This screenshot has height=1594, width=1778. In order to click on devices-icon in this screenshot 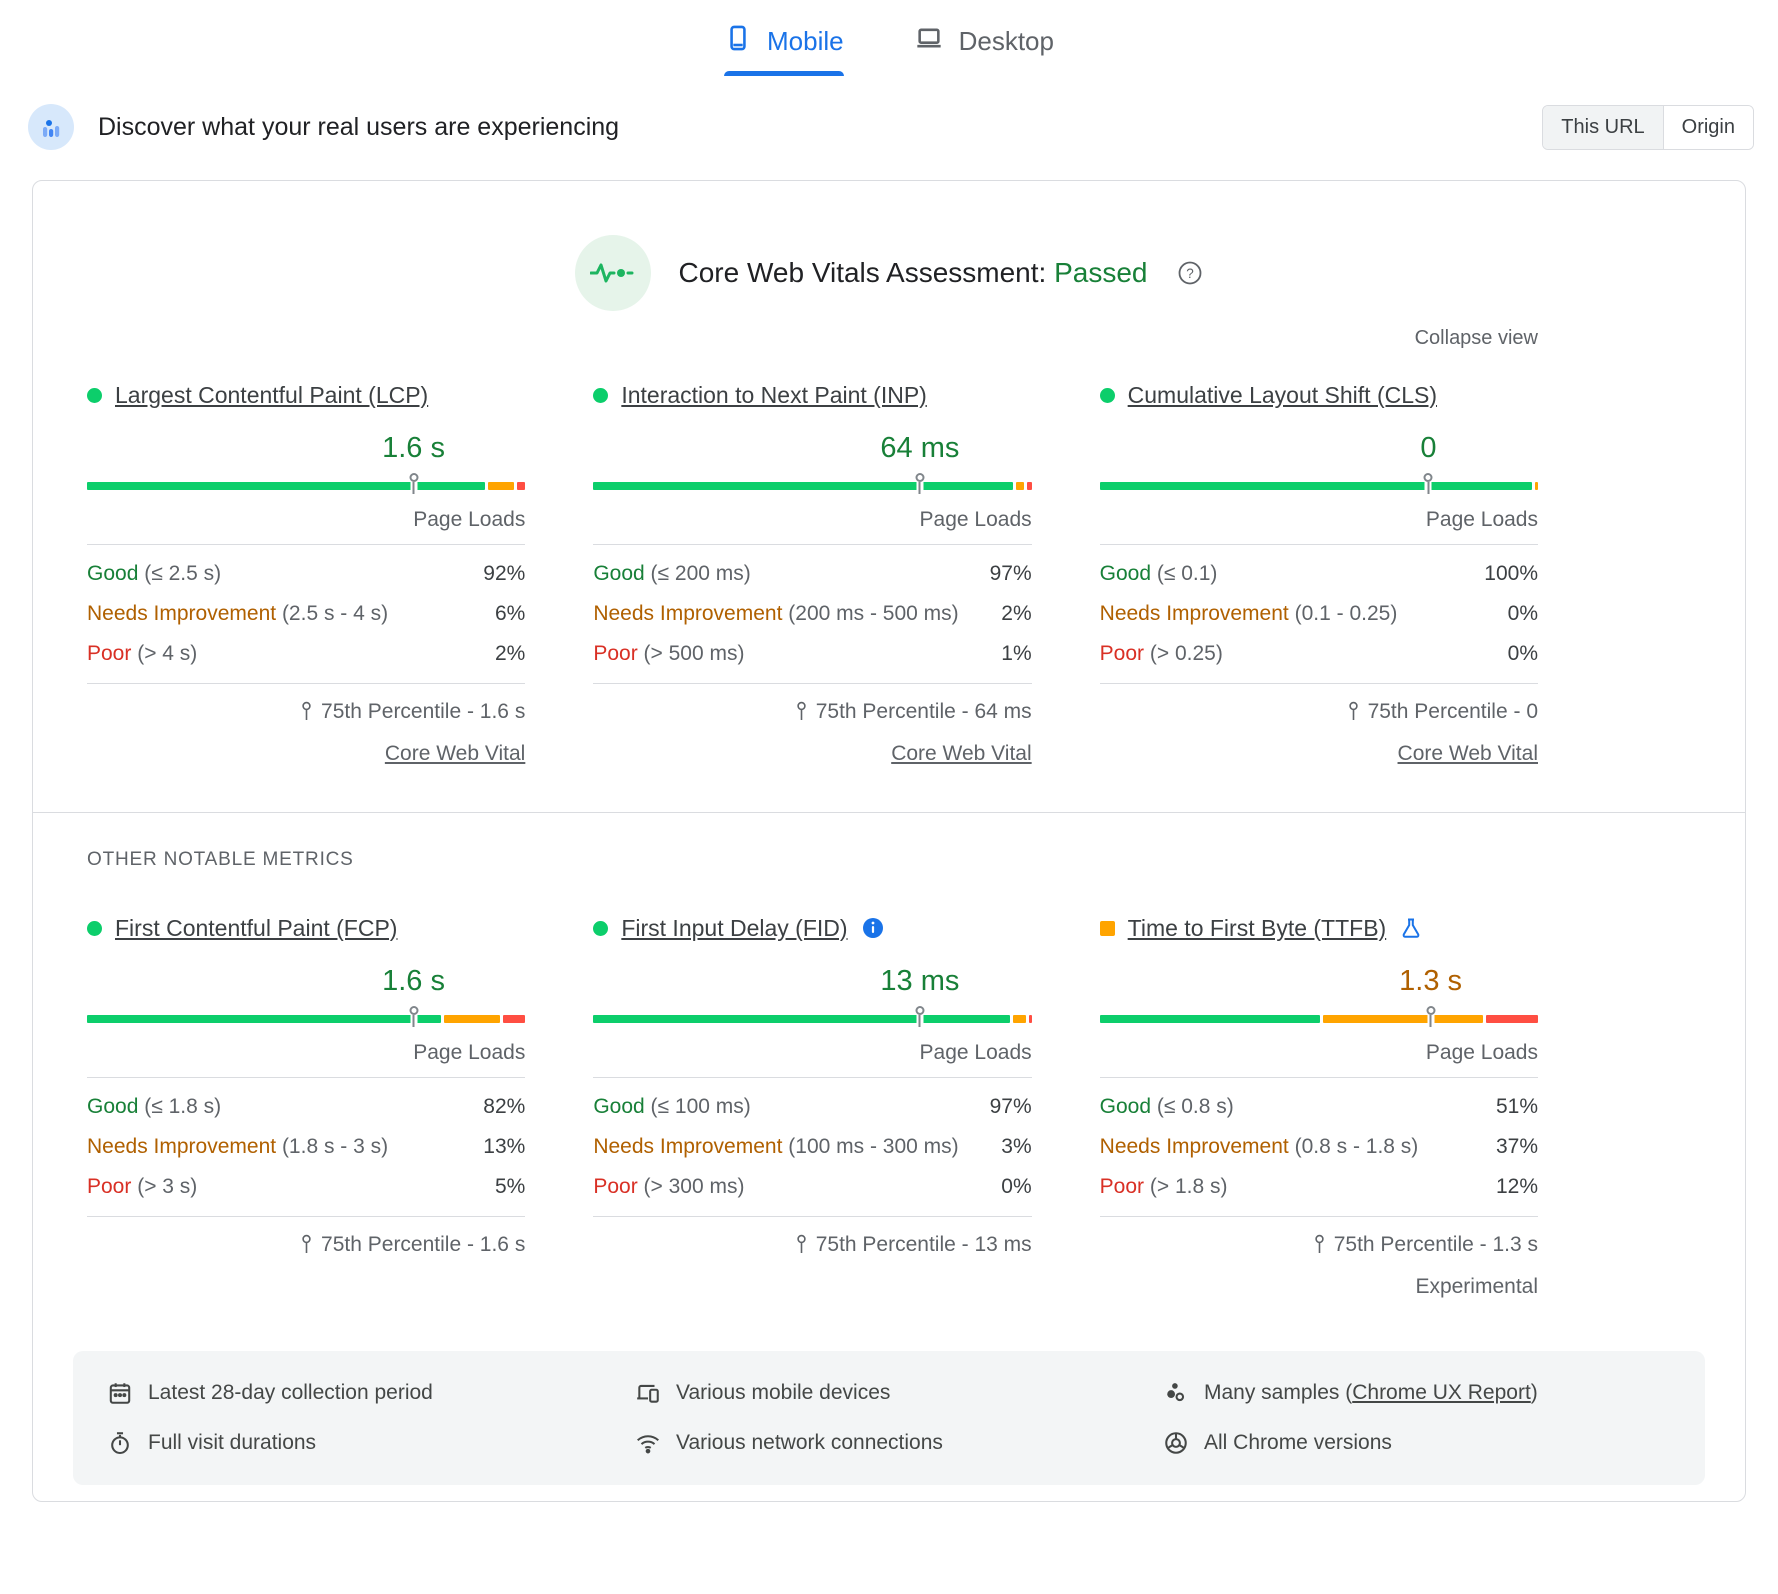, I will do `click(648, 1393)`.